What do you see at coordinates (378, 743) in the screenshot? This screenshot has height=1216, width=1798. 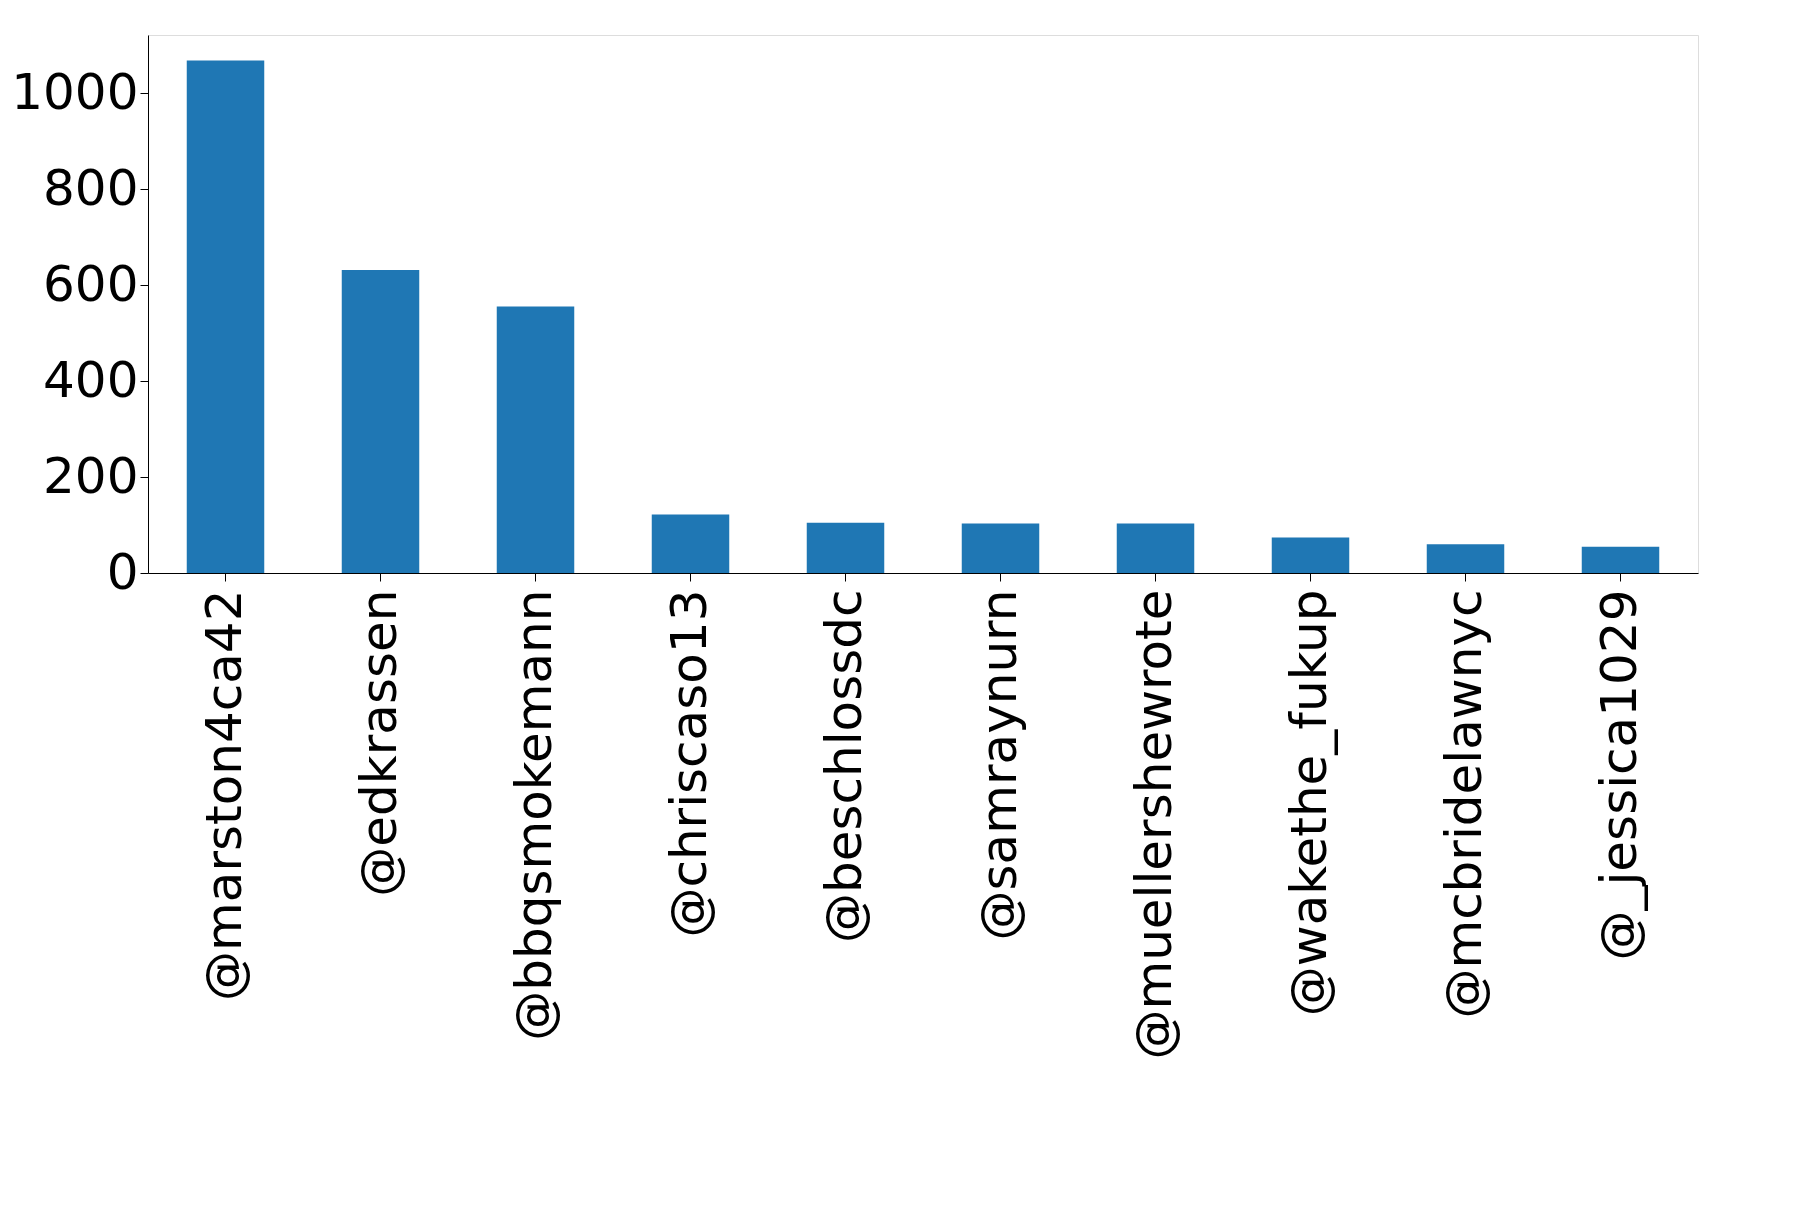 I see `x-tick-label: @edkrassen` at bounding box center [378, 743].